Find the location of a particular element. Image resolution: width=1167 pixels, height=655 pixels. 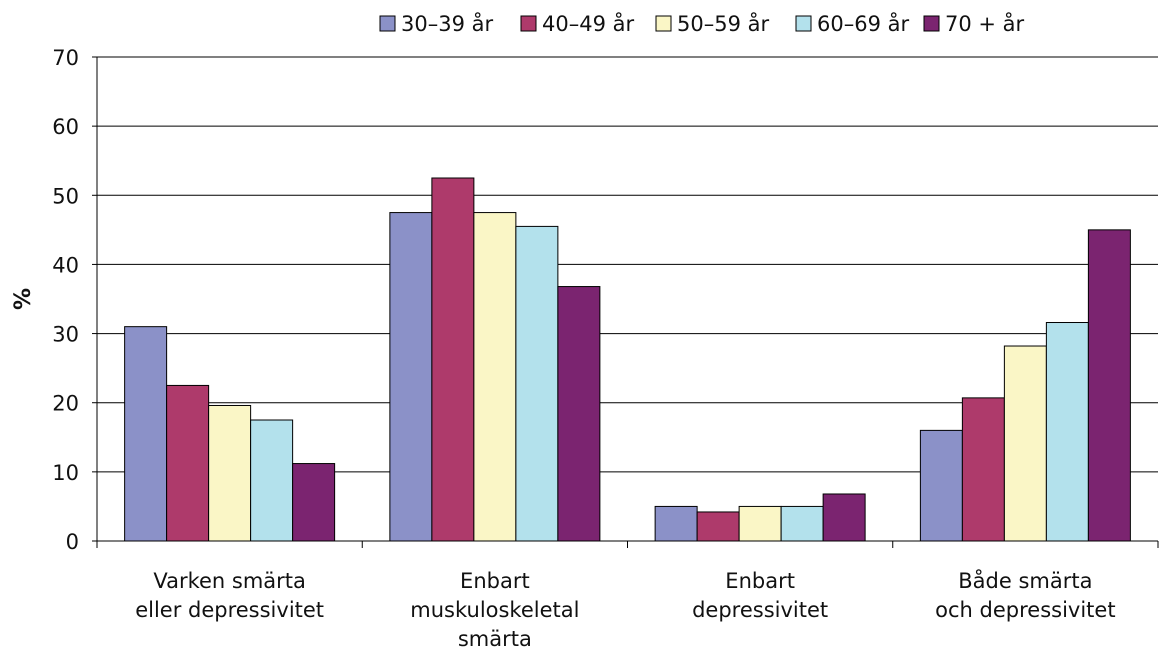

y-tick-label: 10 is located at coordinates (65, 473).